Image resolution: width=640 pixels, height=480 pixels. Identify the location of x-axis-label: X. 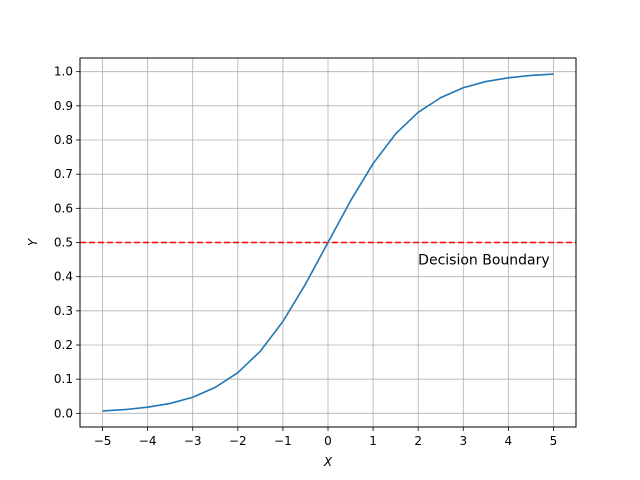
(328, 462).